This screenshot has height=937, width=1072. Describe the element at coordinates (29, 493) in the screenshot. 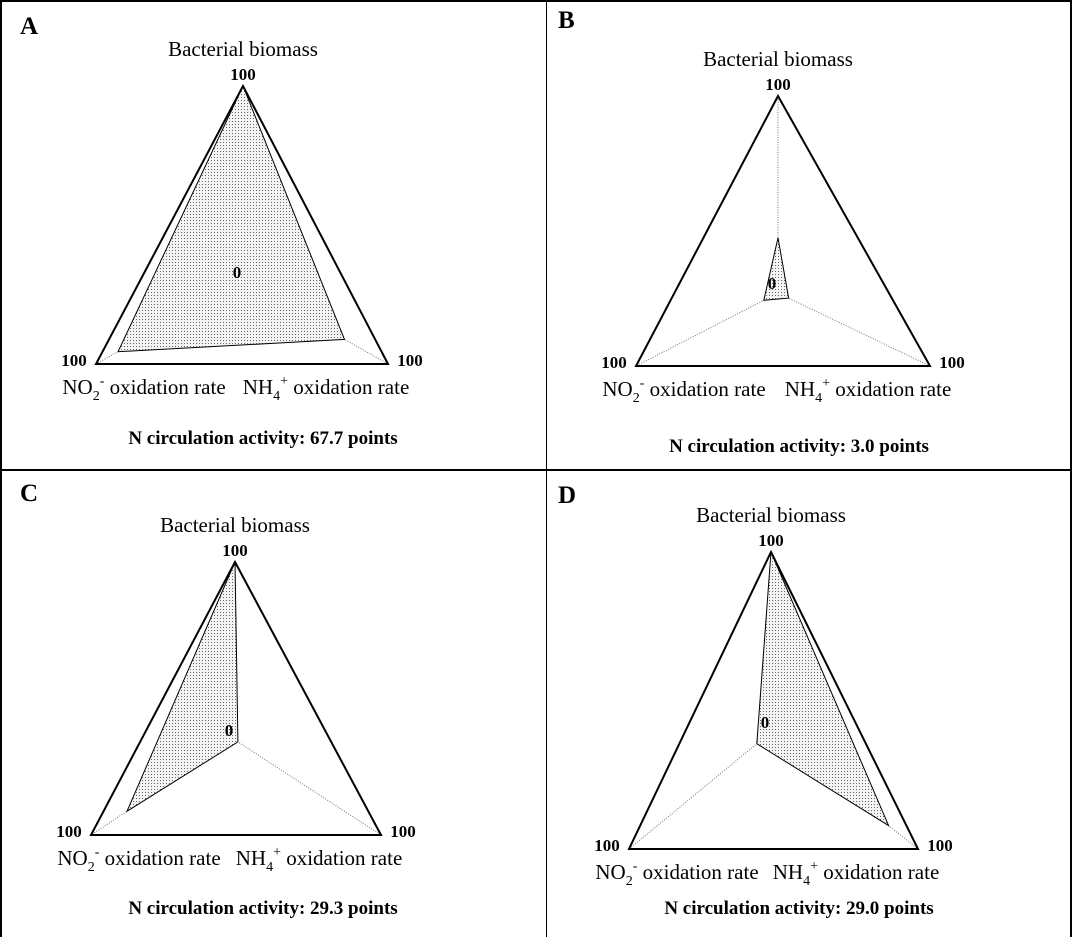

I see `panel-letter: C` at that location.